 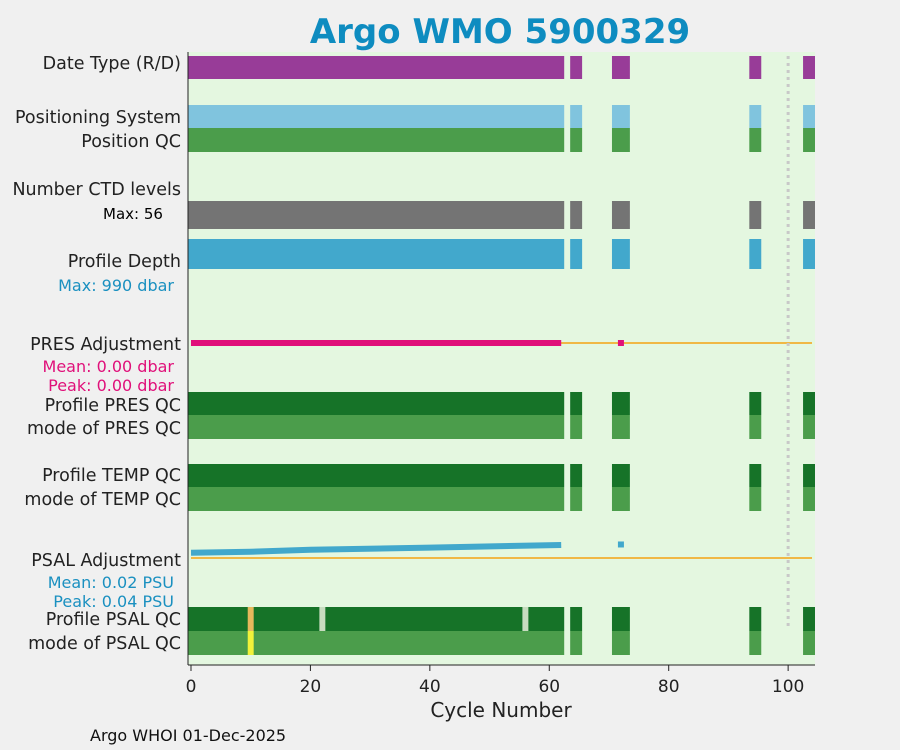 What do you see at coordinates (133, 214) in the screenshot?
I see `stat-ctd-max: Max: 56` at bounding box center [133, 214].